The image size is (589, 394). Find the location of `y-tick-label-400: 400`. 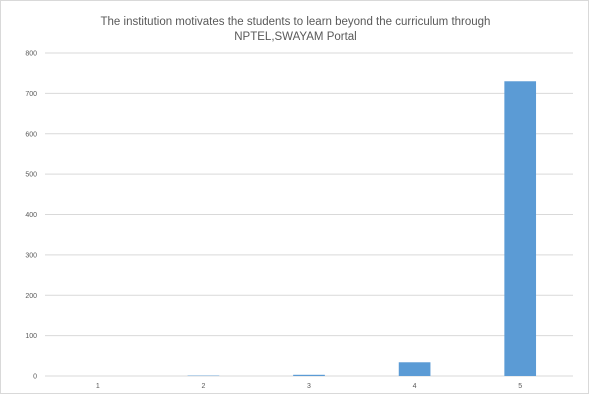

y-tick-label-400: 400 is located at coordinates (31, 215).